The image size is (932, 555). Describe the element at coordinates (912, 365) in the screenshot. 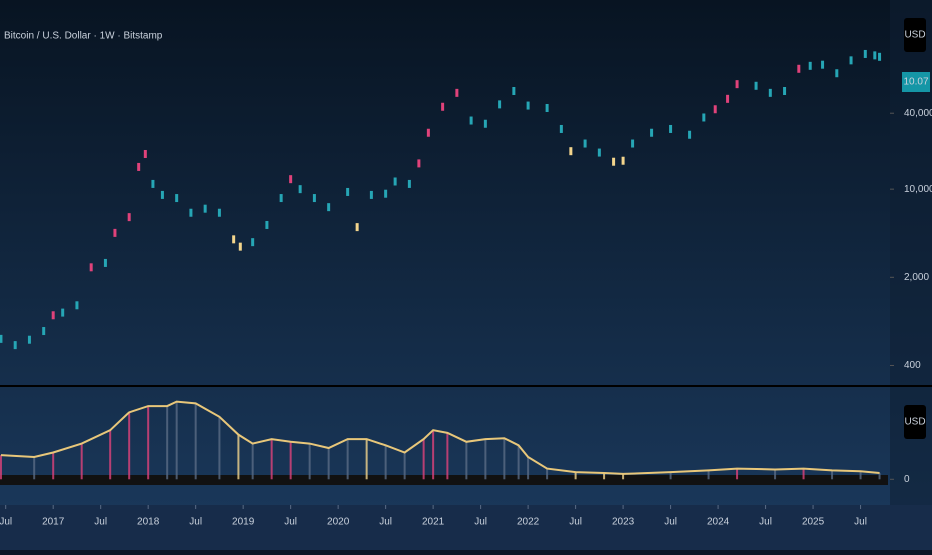

I see `y-tick-label: 400` at that location.